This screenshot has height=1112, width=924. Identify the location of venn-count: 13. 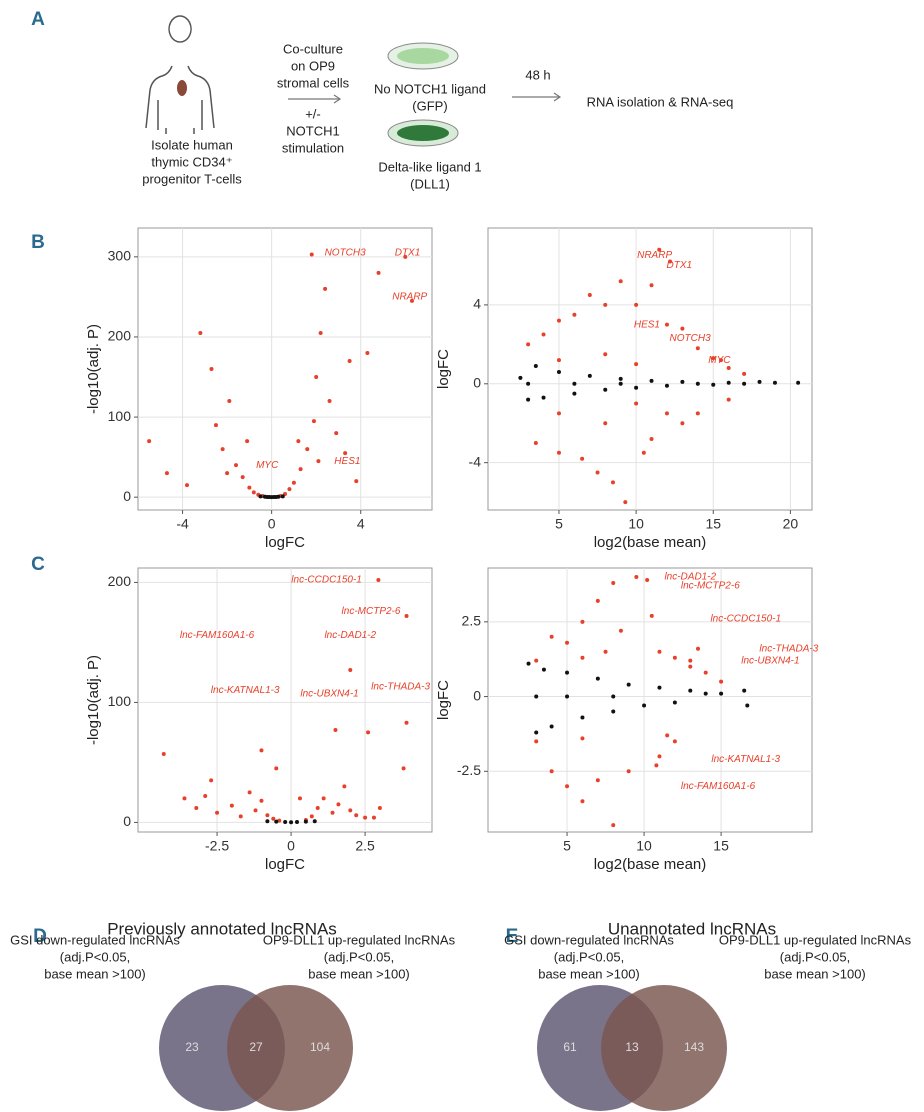
(632, 1047).